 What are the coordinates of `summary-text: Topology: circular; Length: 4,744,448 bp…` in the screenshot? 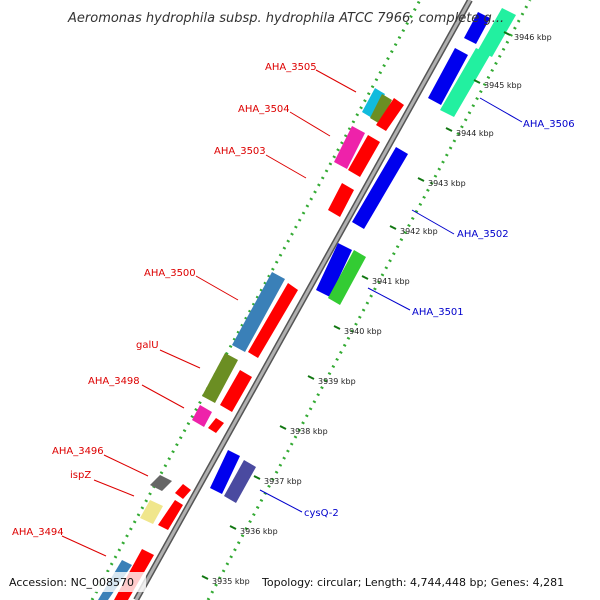 It's located at (412, 582).